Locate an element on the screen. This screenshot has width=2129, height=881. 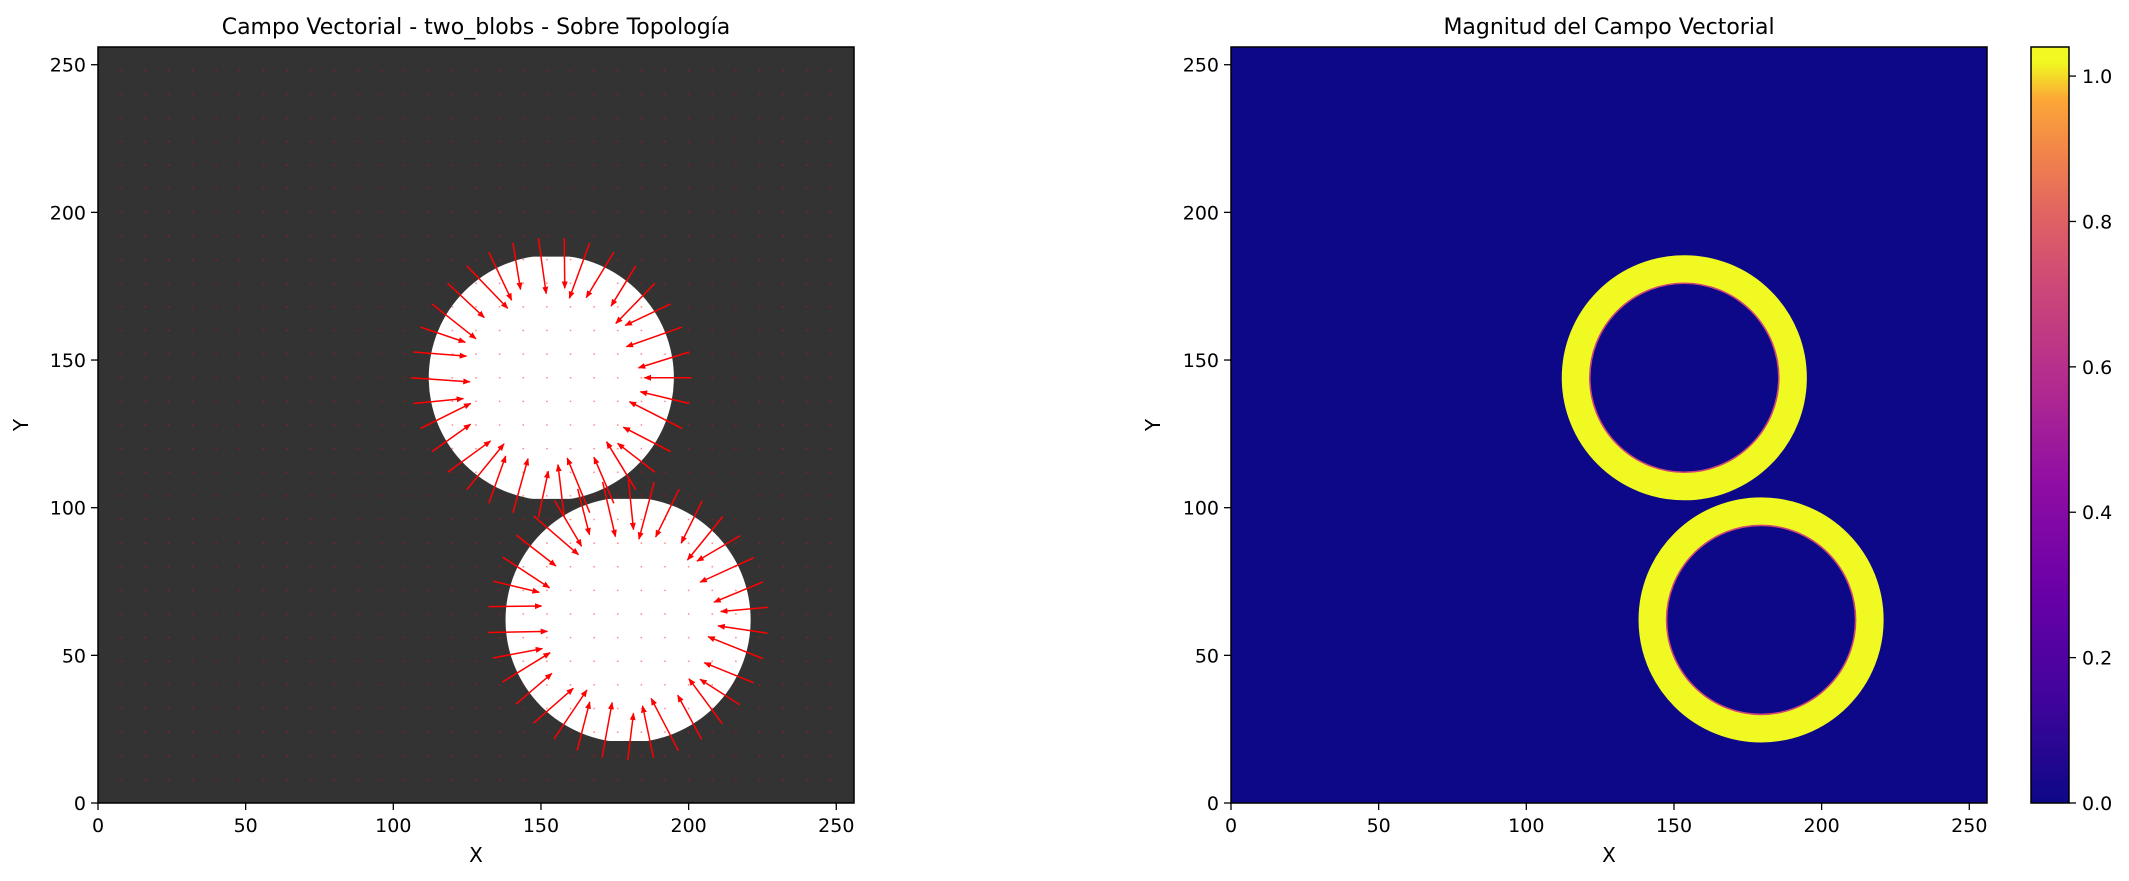
left-y-axis-label: Y is located at coordinates (21, 425).